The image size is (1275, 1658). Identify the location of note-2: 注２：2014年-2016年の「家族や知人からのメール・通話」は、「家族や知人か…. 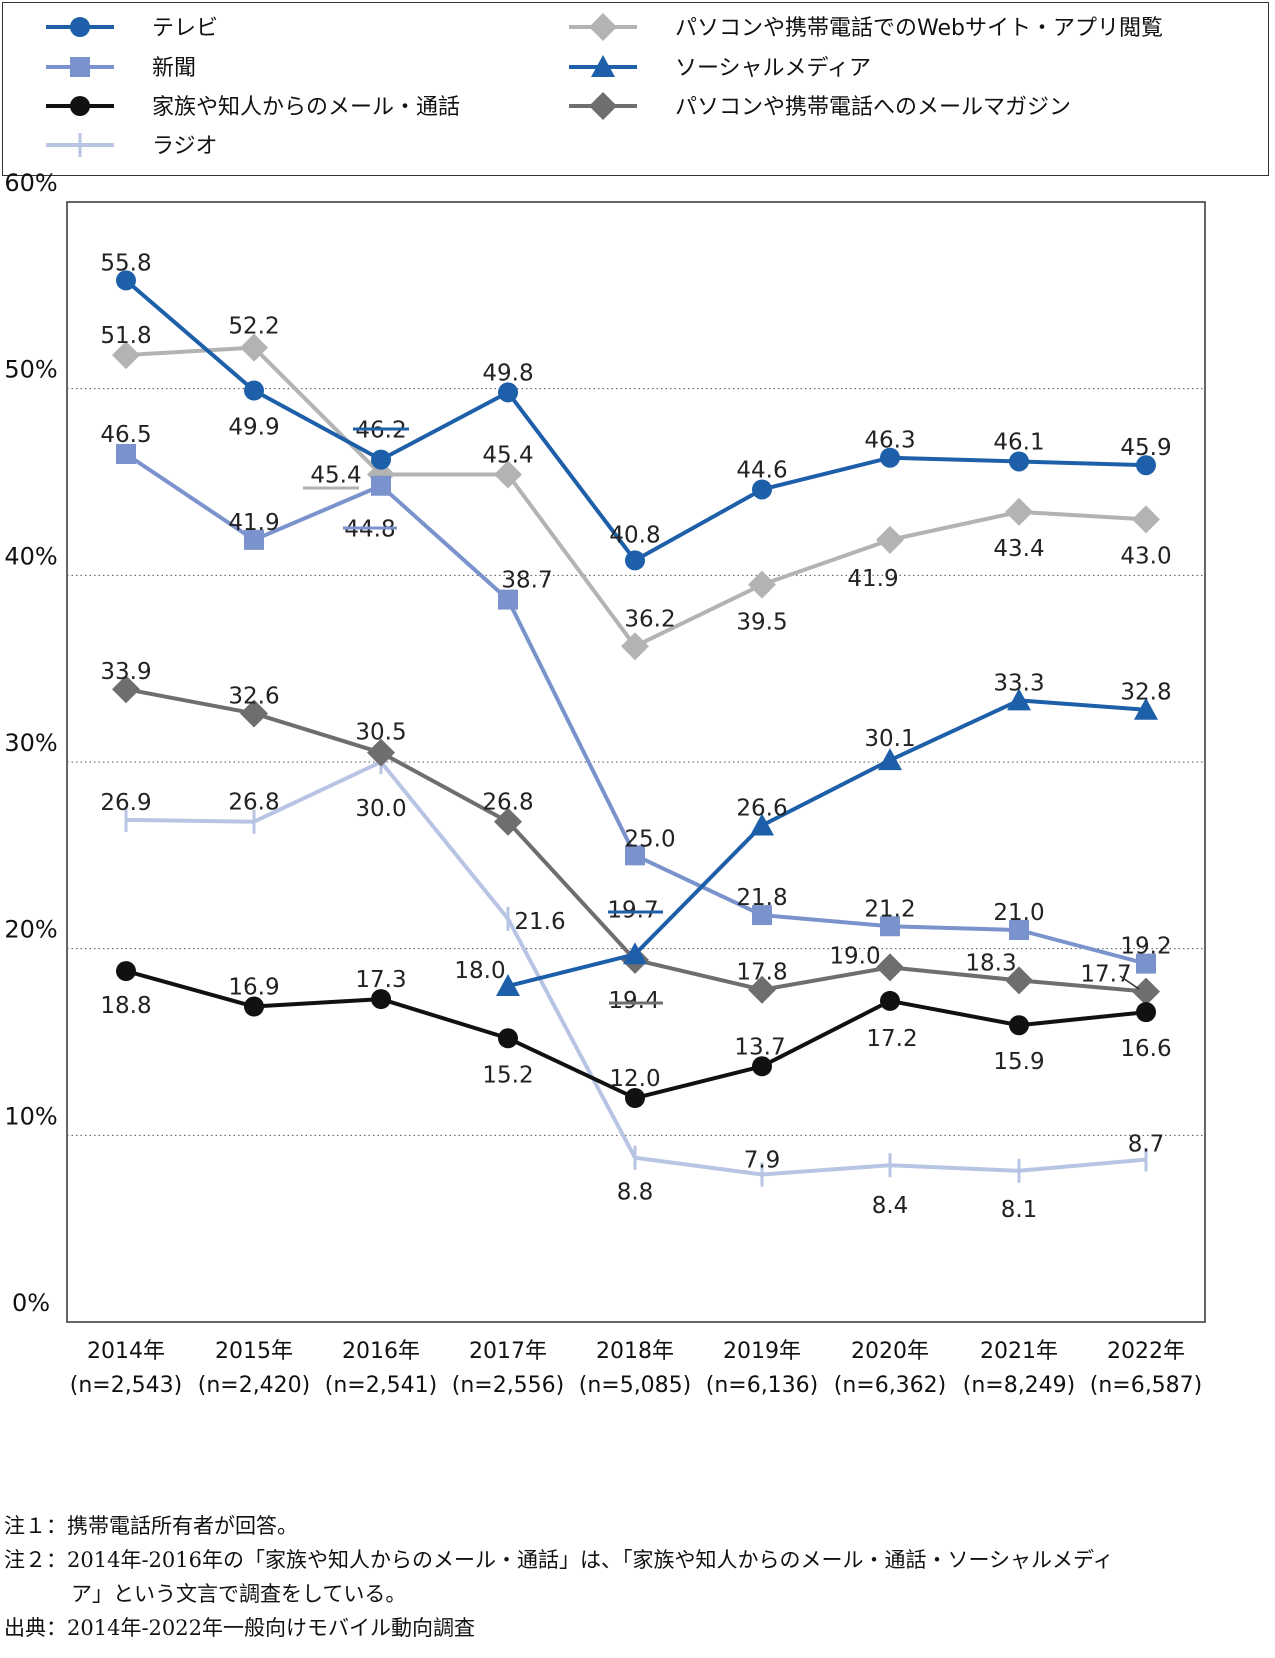
(559, 1560).